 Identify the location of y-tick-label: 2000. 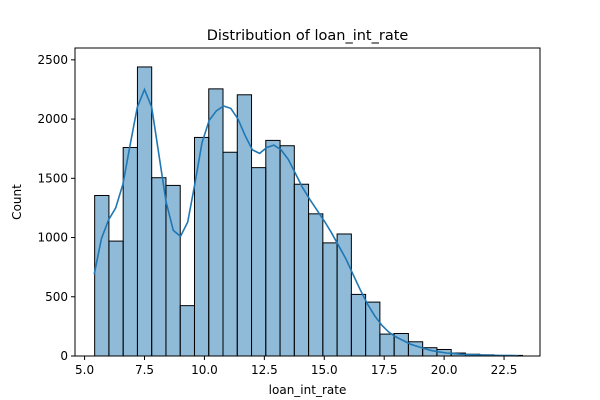
(52, 119).